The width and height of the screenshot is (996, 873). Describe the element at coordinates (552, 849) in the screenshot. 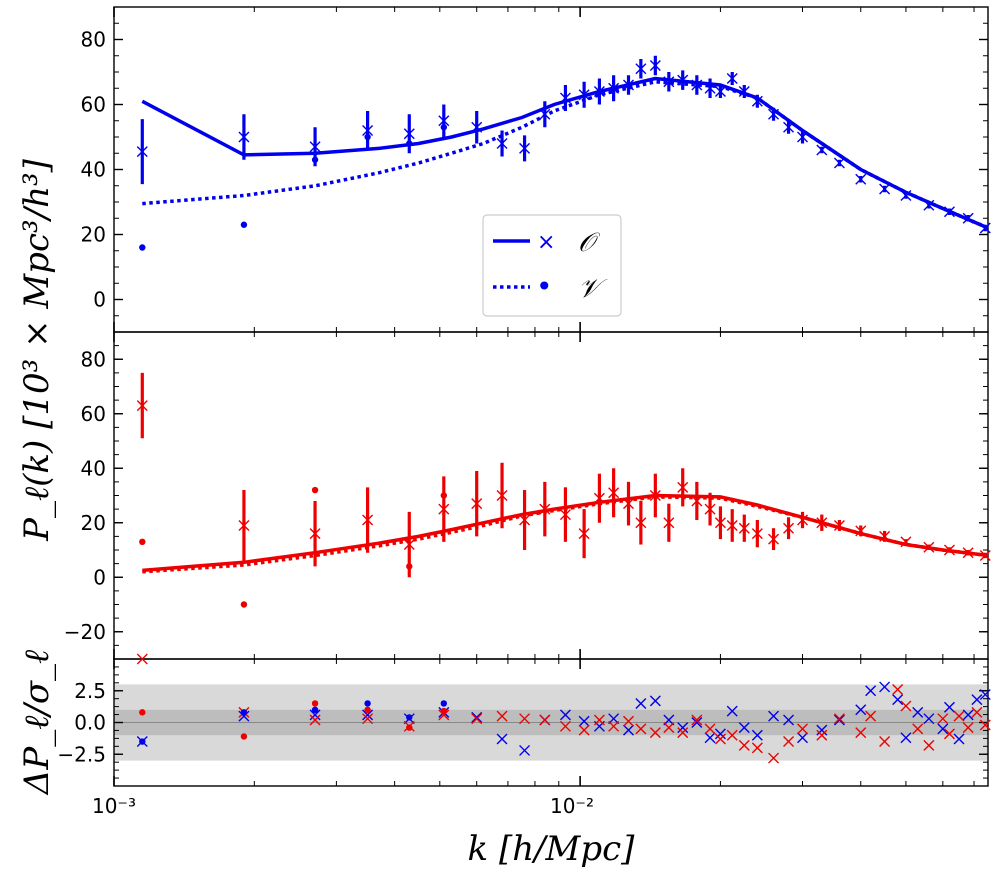

I see `x-axis-label: k [h/Mpc]` at that location.